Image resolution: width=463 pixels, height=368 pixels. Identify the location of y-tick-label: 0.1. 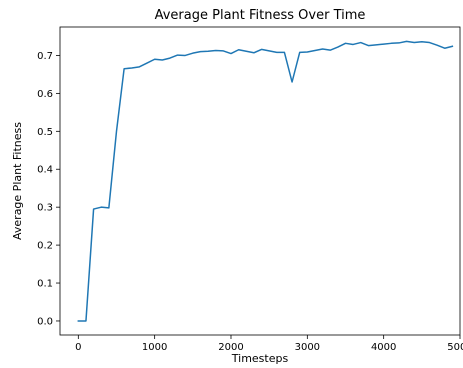
(45, 284).